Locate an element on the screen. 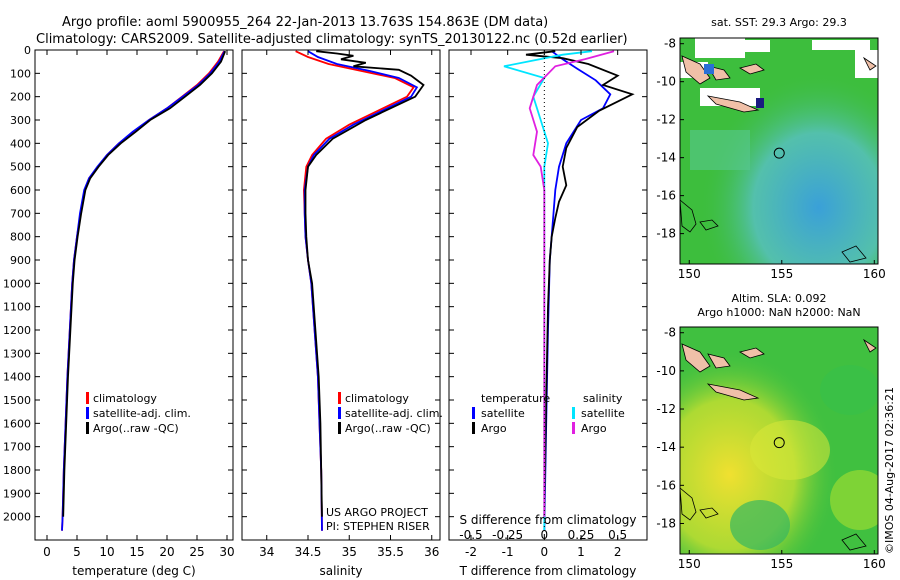 This screenshot has height=580, width=900. y-tick-label: 1300 is located at coordinates (17, 353).